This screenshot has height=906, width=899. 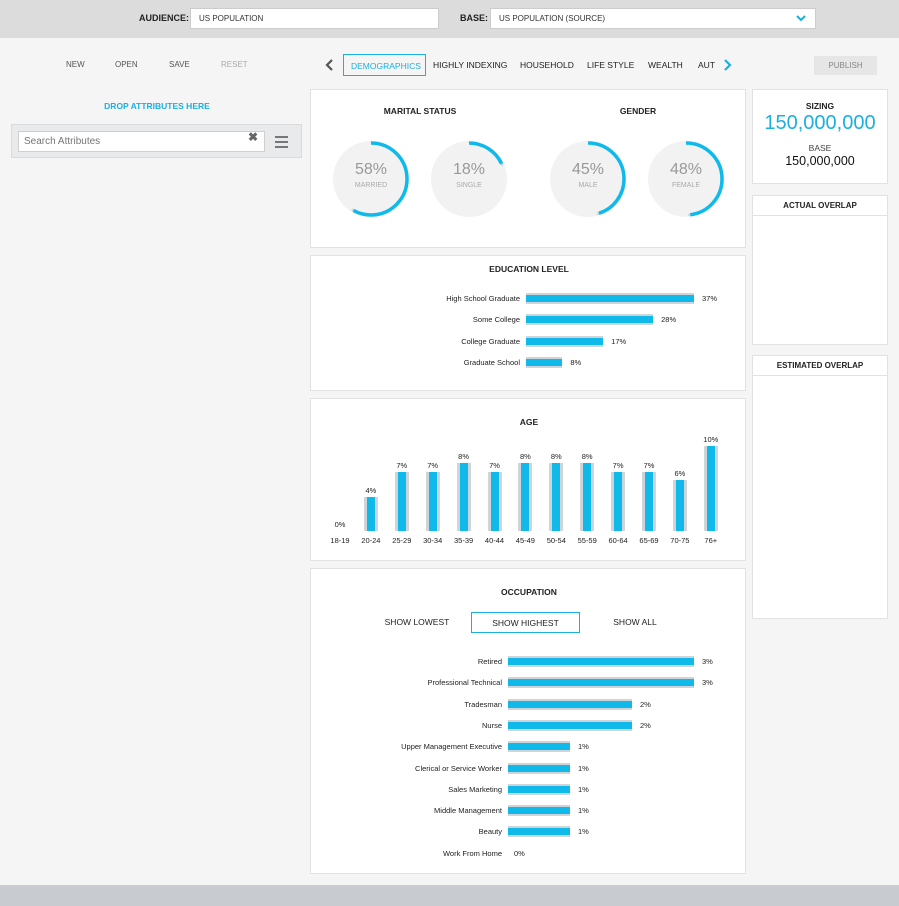 I want to click on open-button: OPEN, so click(x=126, y=64).